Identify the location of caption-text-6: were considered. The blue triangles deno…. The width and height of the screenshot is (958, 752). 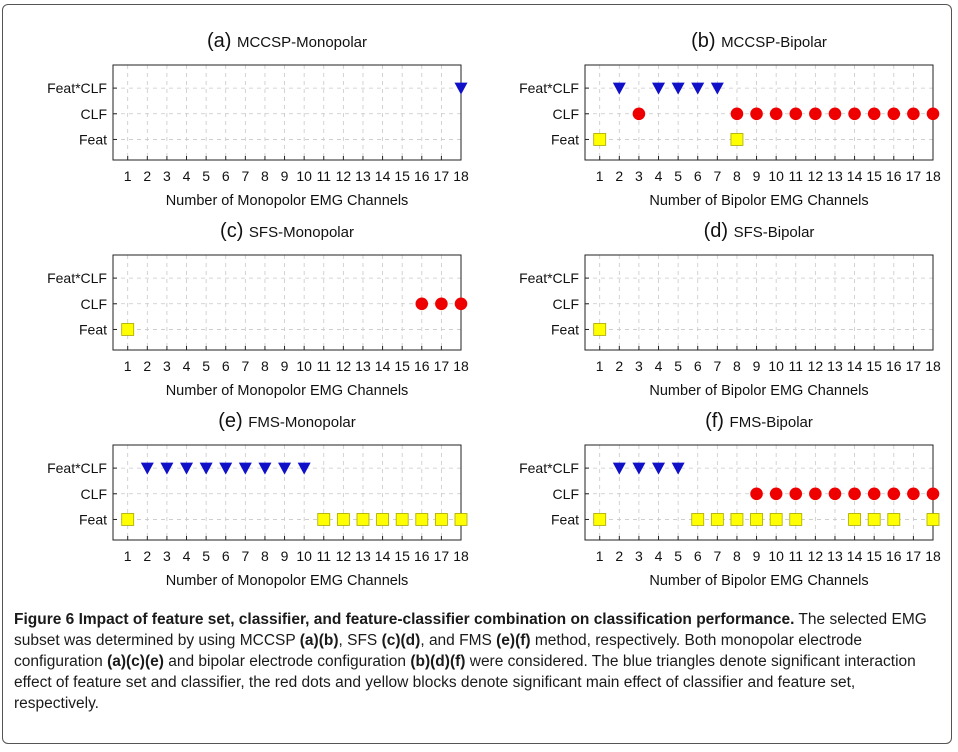
(465, 682).